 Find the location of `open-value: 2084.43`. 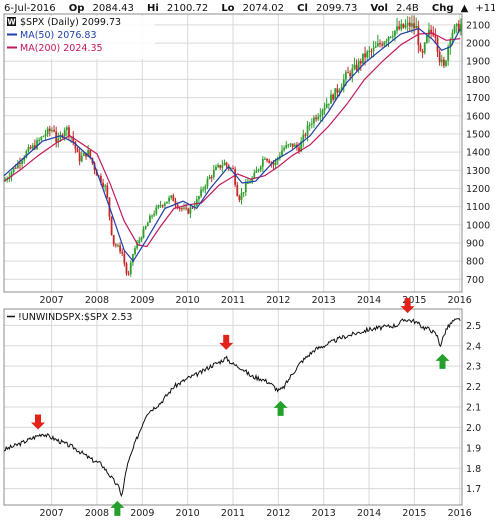

open-value: 2084.43 is located at coordinates (113, 8).